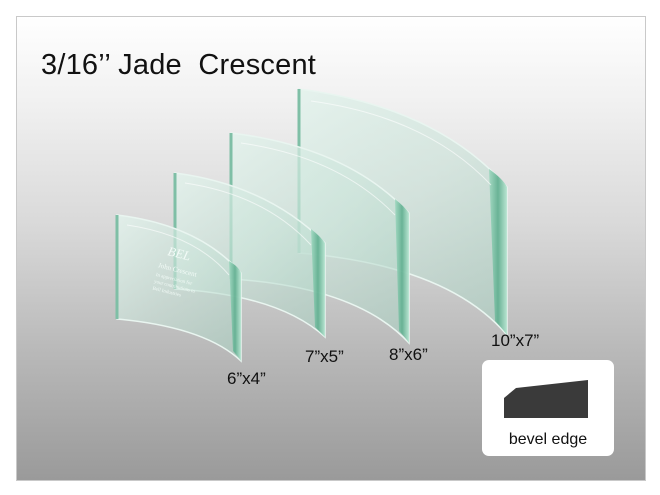 The image size is (660, 495). I want to click on size-label-6x4: 6”x4”, so click(246, 378).